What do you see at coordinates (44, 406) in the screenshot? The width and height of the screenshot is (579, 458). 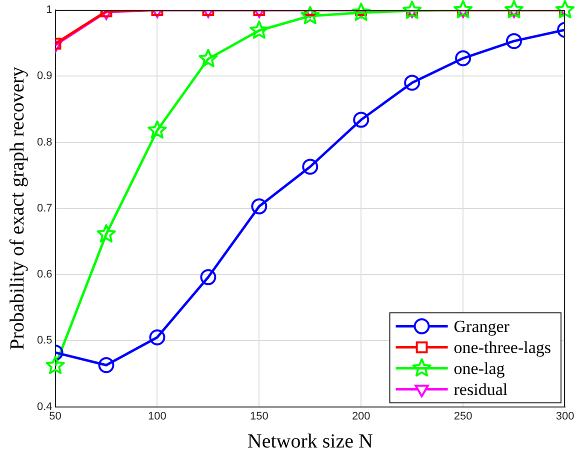 I see `y-tick-label: 0.4` at bounding box center [44, 406].